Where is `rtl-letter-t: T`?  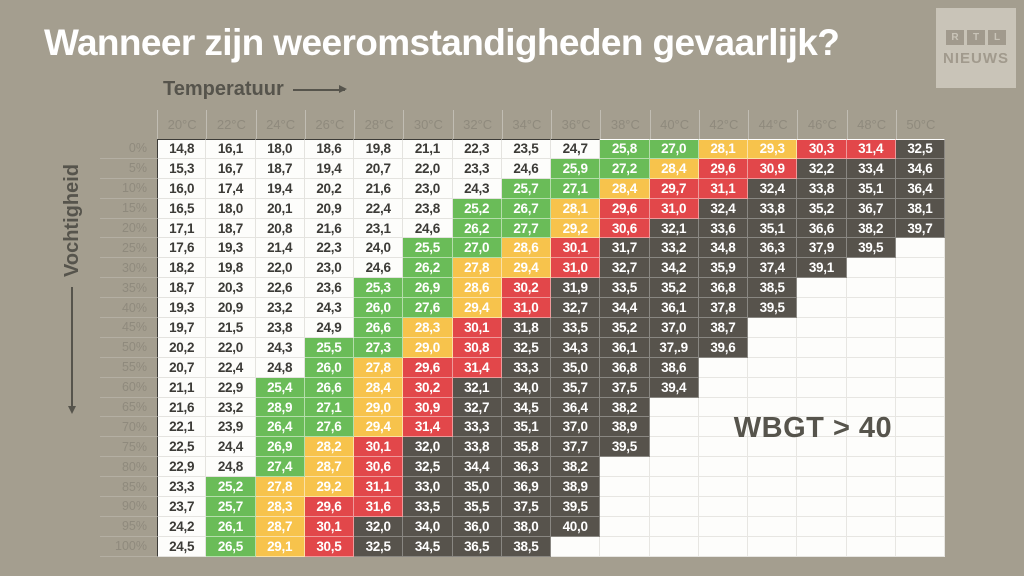
rtl-letter-t: T is located at coordinates (976, 37).